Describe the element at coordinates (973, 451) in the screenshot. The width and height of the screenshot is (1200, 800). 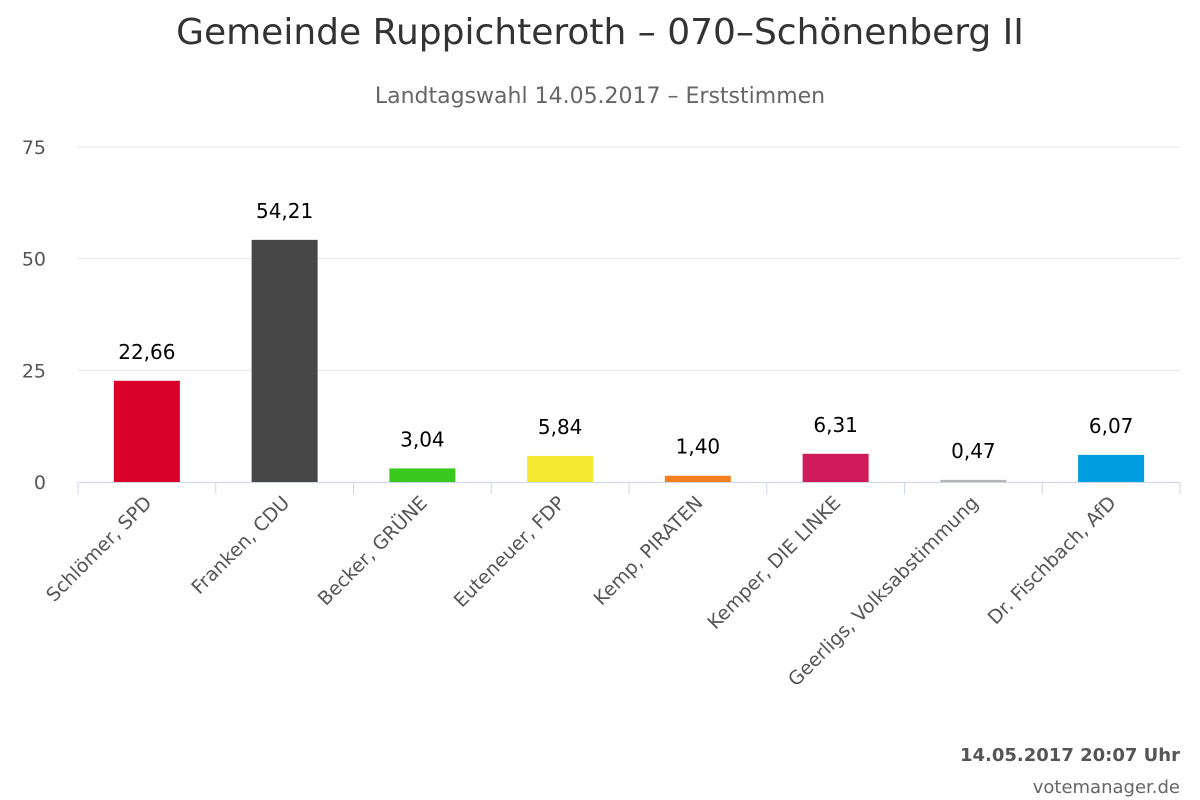
I see `data-label: 0,47` at that location.